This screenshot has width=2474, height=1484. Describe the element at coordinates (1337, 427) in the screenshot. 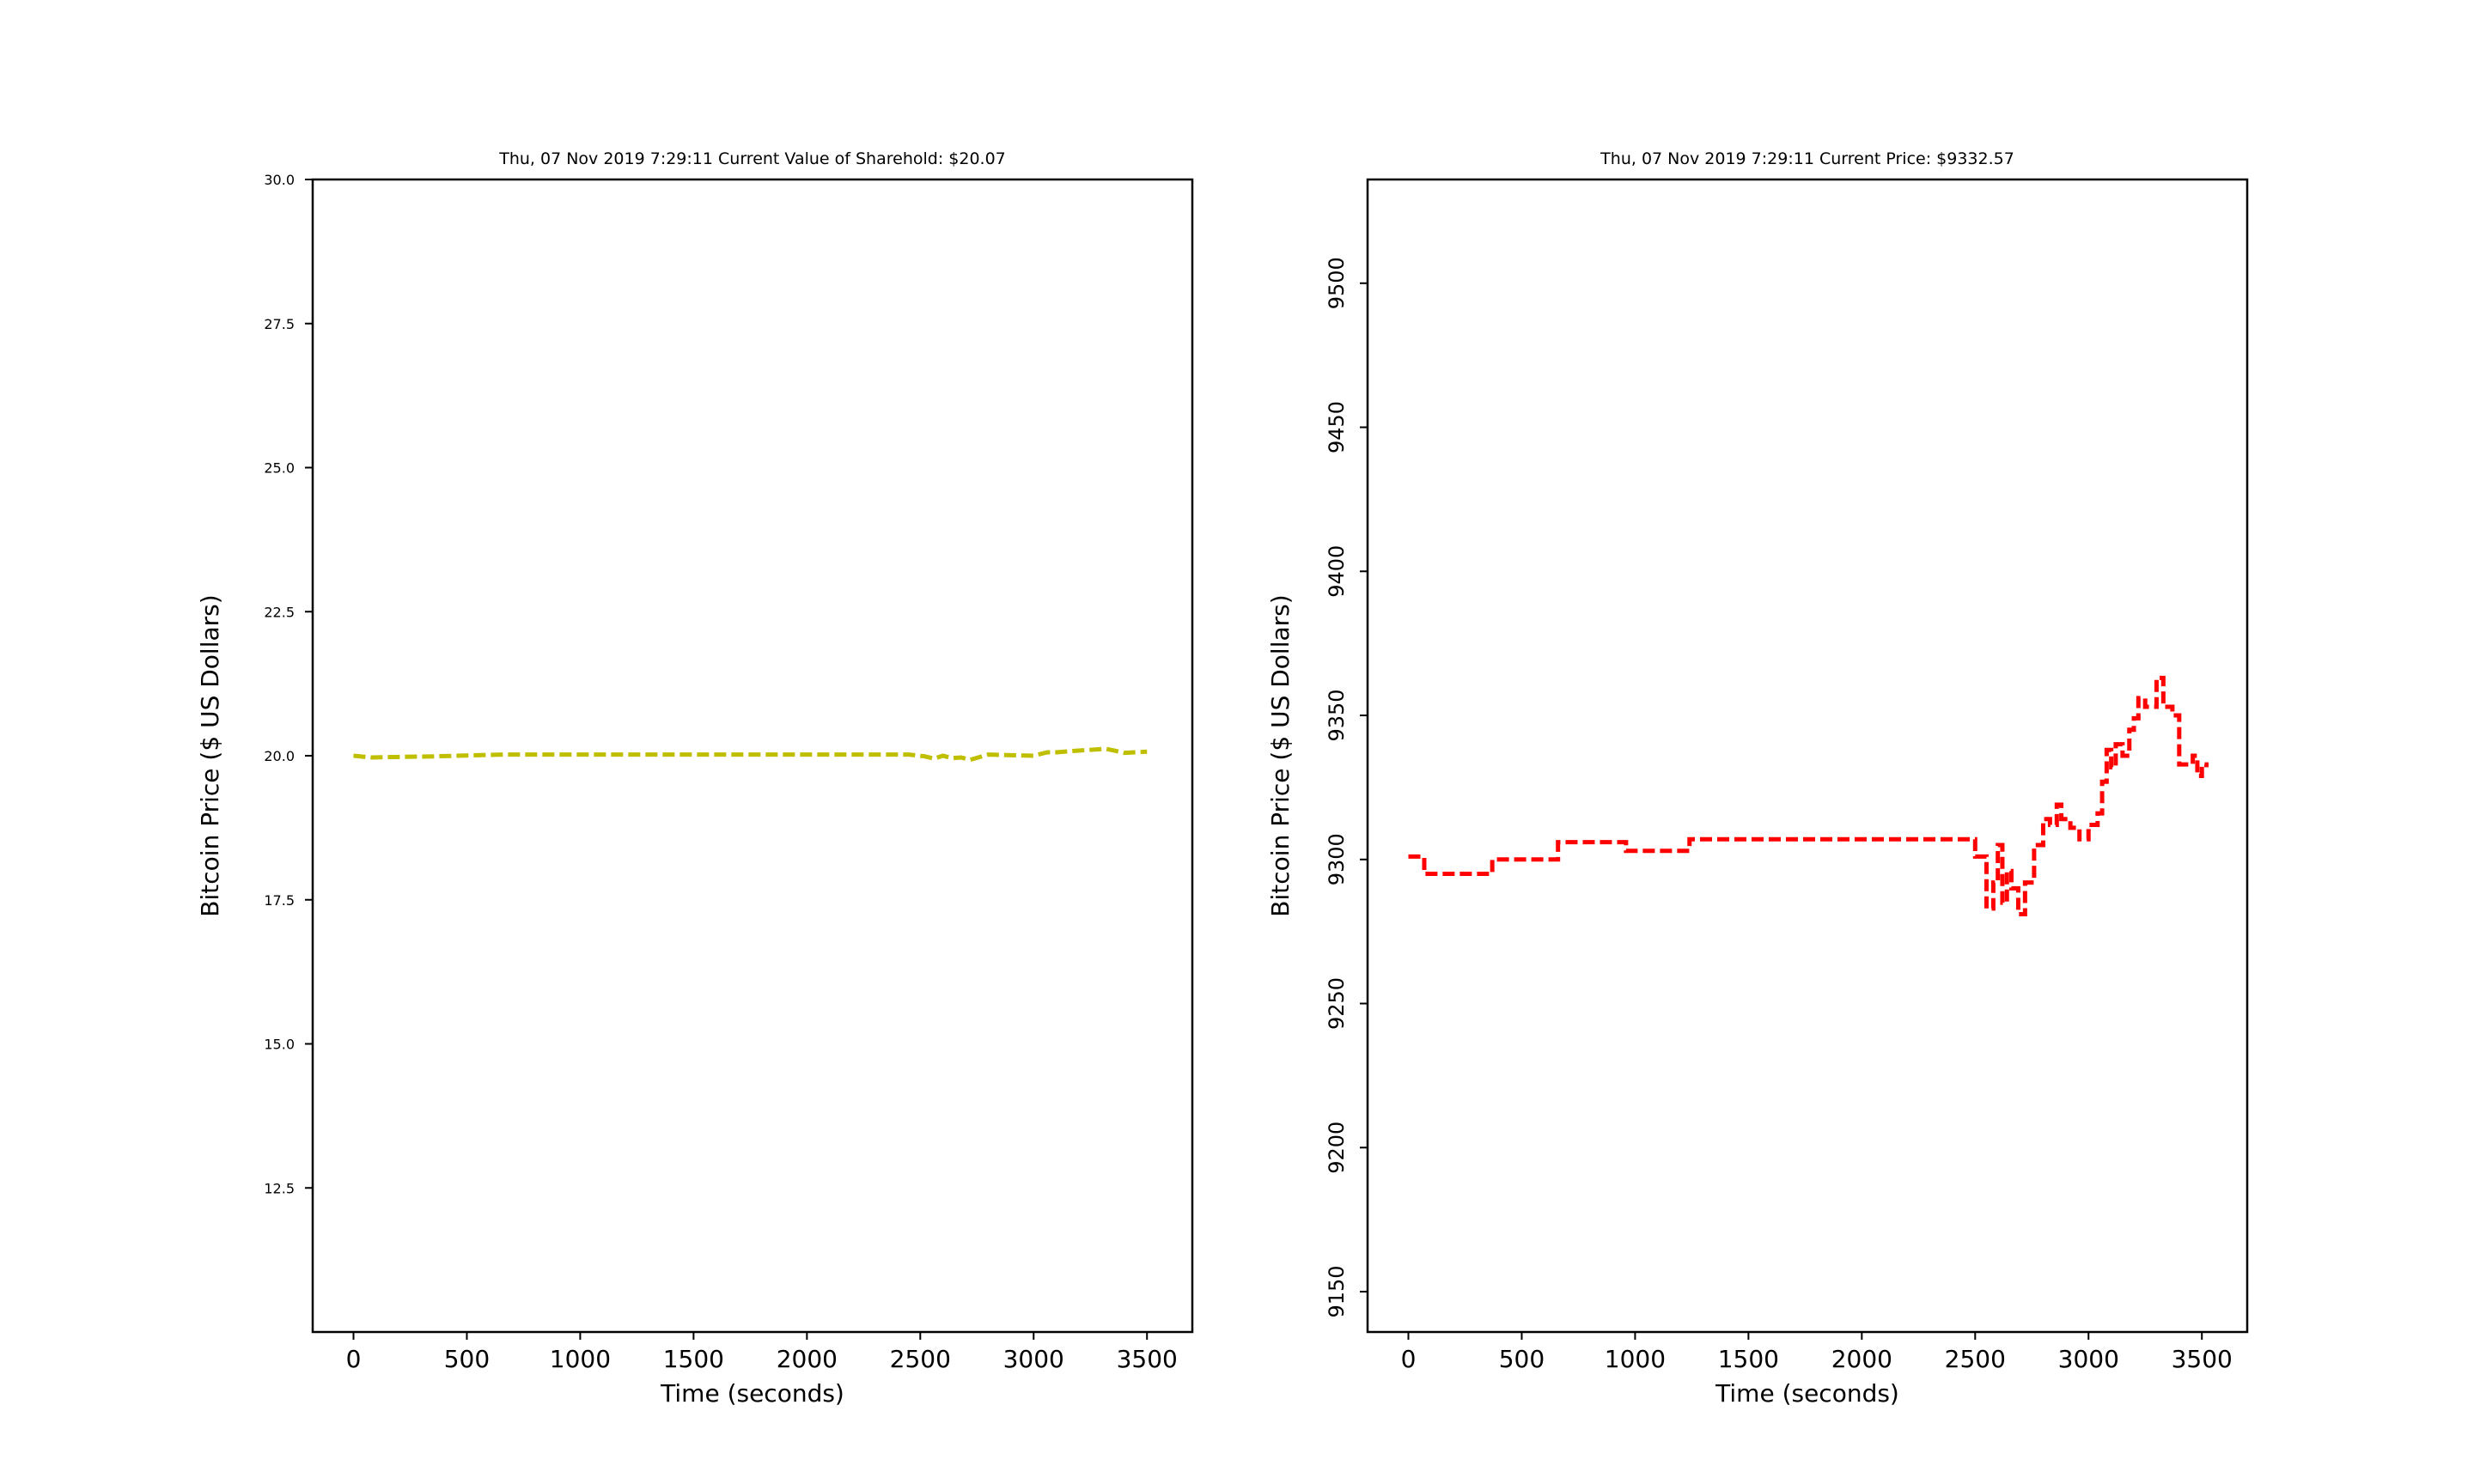

I see `y-tick-label: 9450` at that location.